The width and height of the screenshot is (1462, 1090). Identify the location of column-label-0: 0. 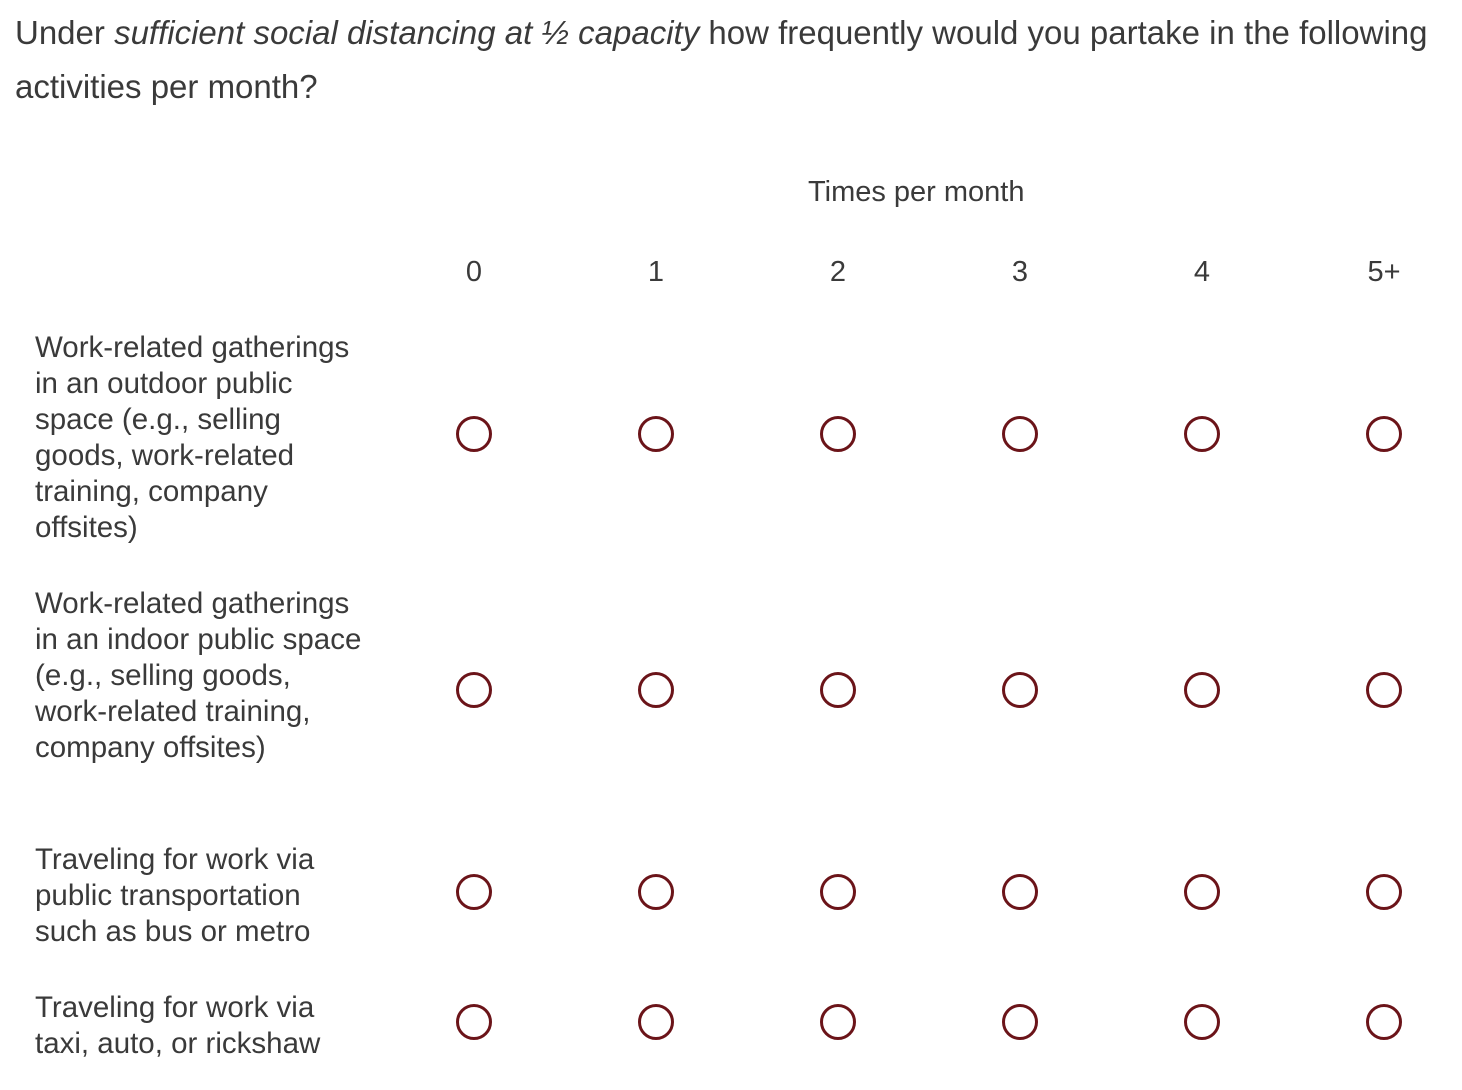
(474, 272).